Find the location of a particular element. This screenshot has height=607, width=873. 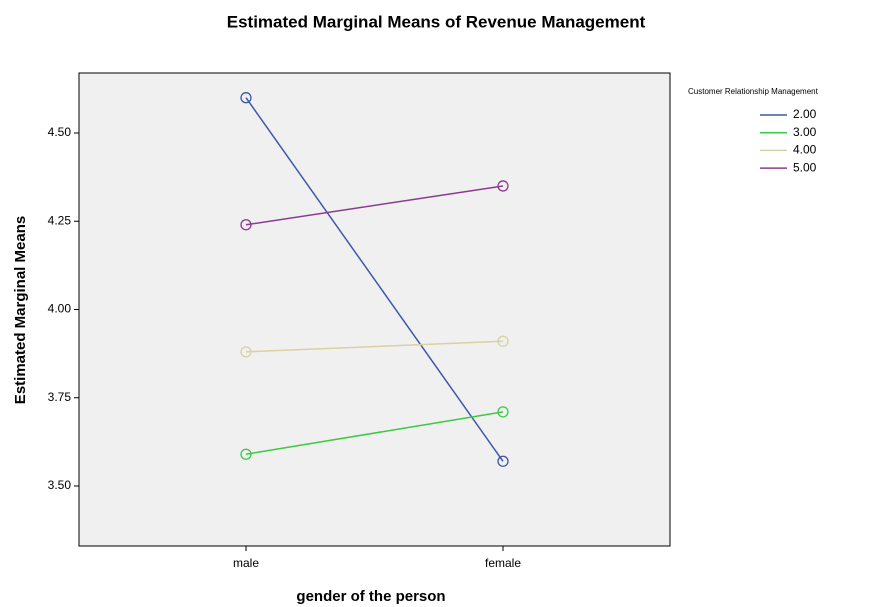

legend-title: Customer Relationship Management is located at coordinates (753, 91).